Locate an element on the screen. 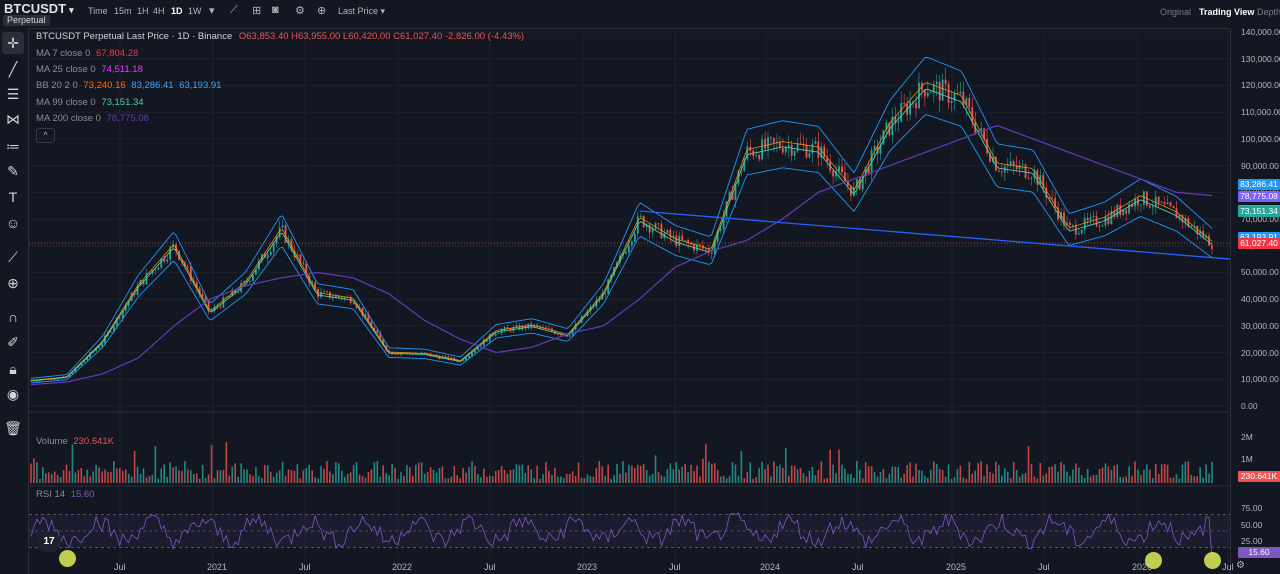 The width and height of the screenshot is (1280, 574). brush-icon: ✎ is located at coordinates (13, 171).